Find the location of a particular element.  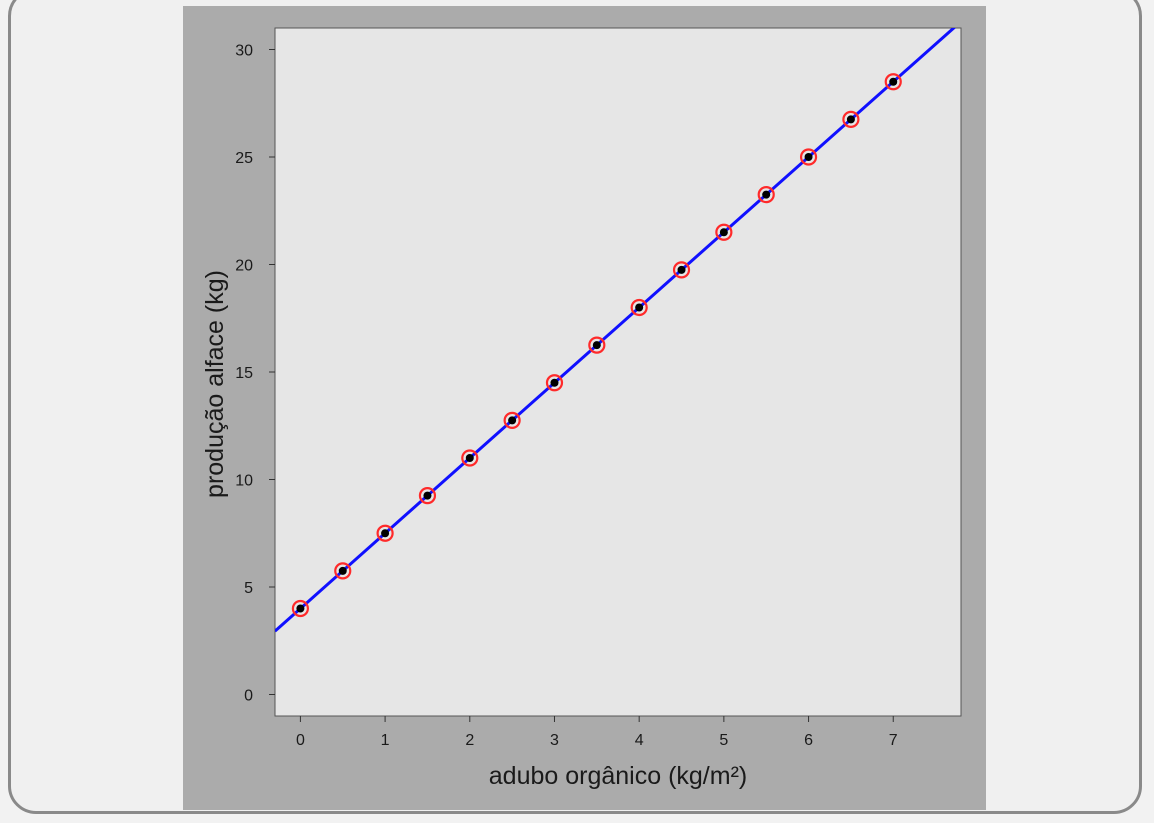

x-tick-label: 0 is located at coordinates (300, 740).